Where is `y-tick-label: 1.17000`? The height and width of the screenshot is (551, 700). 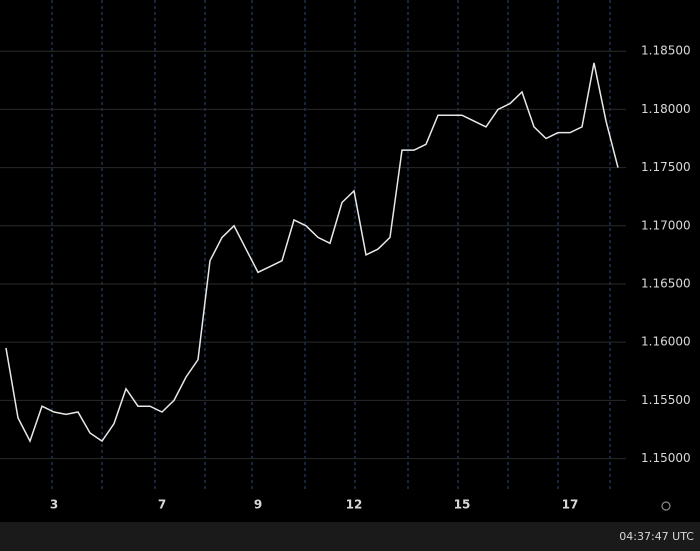
y-tick-label: 1.17000 is located at coordinates (666, 225).